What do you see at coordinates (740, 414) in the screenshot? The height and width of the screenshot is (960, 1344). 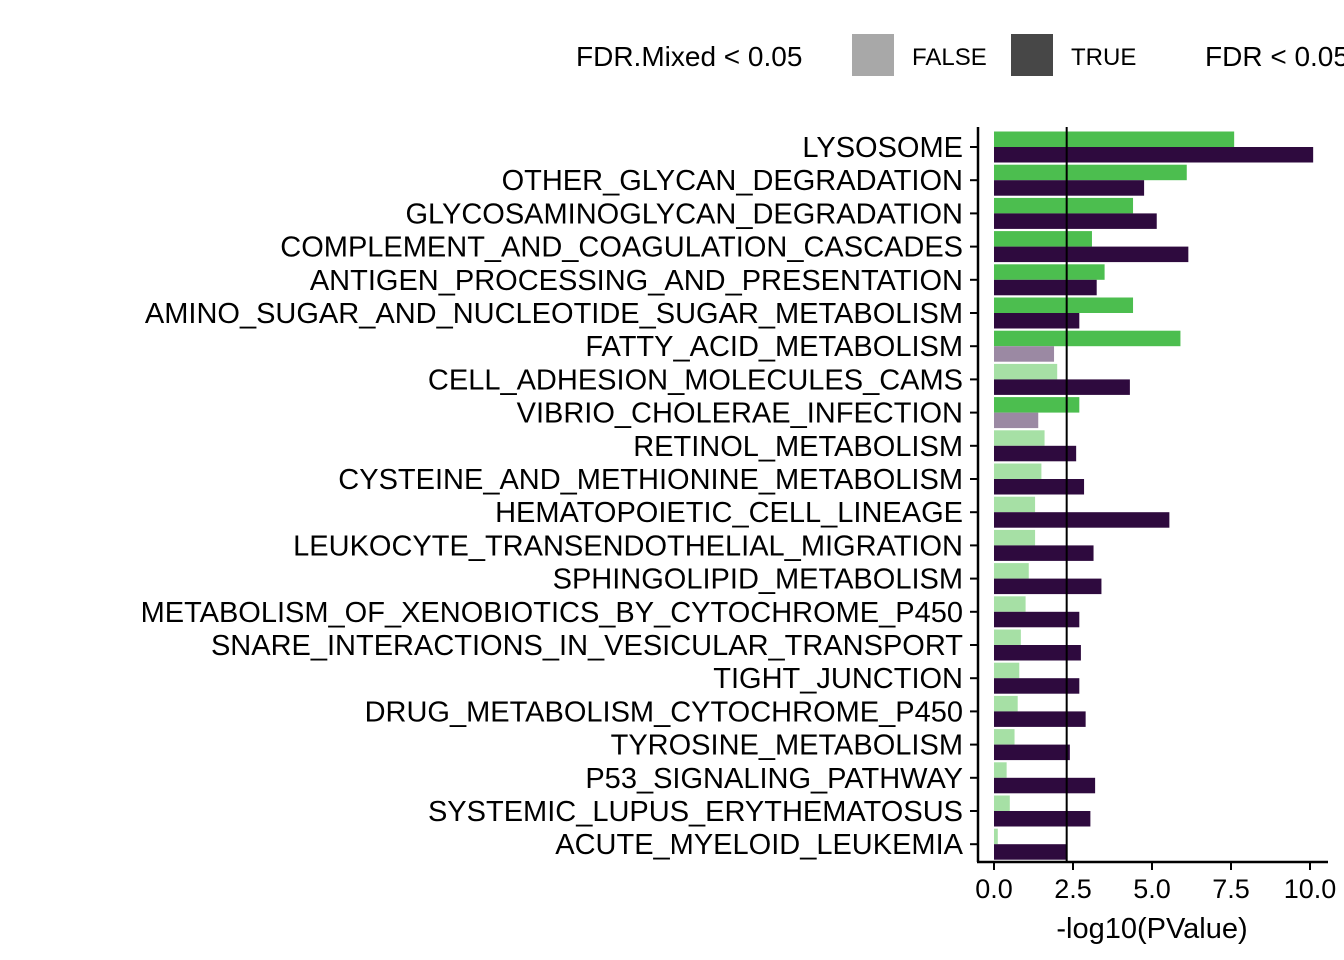 I see `y-tick-label: VIBRIO_CHOLERAE_INFECTION` at bounding box center [740, 414].